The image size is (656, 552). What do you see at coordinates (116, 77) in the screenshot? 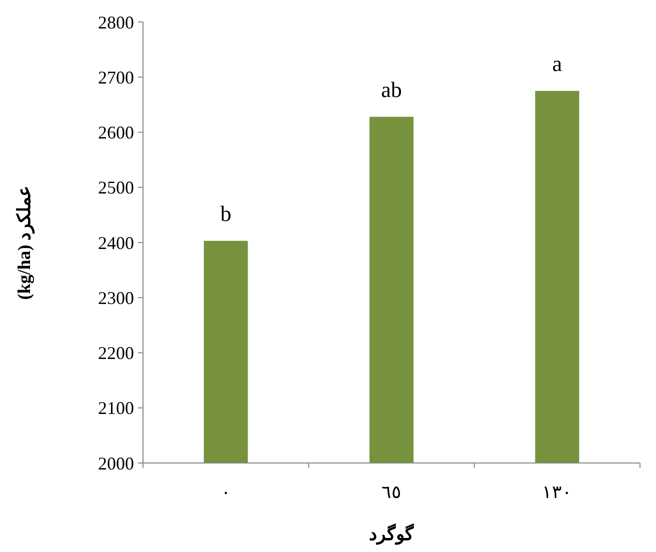
I see `y-tick-label: 2700` at bounding box center [116, 77].